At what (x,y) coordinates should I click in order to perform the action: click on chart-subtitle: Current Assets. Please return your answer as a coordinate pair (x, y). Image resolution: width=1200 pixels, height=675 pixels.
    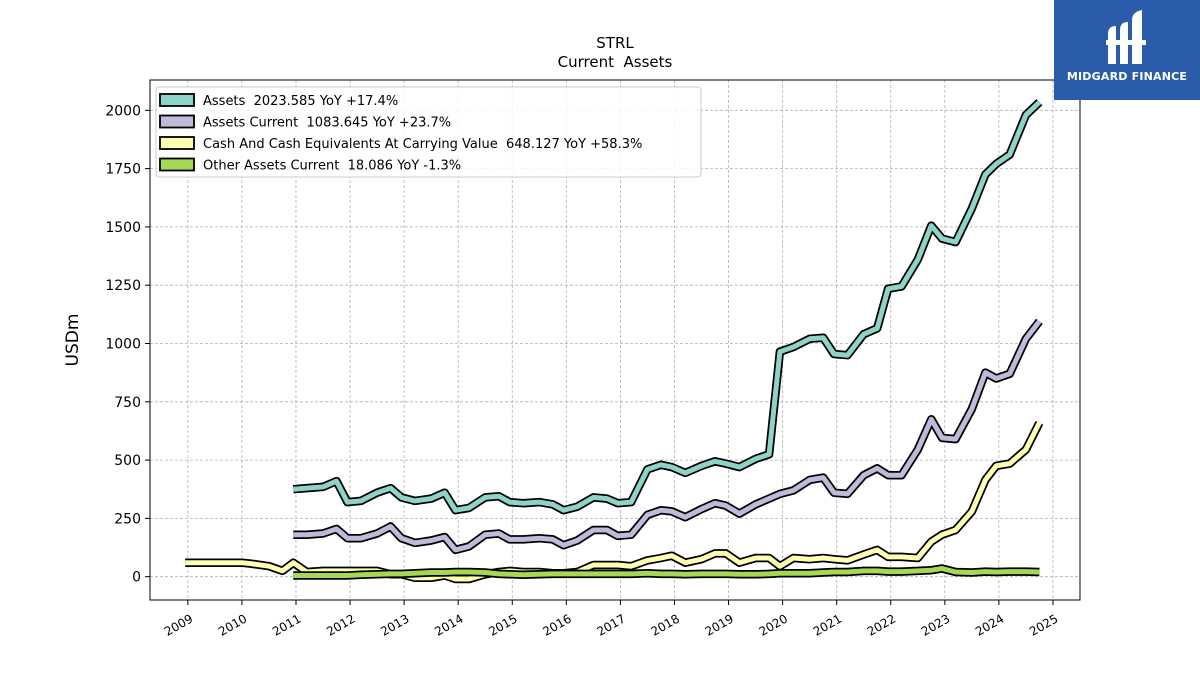
    Looking at the image, I should click on (615, 62).